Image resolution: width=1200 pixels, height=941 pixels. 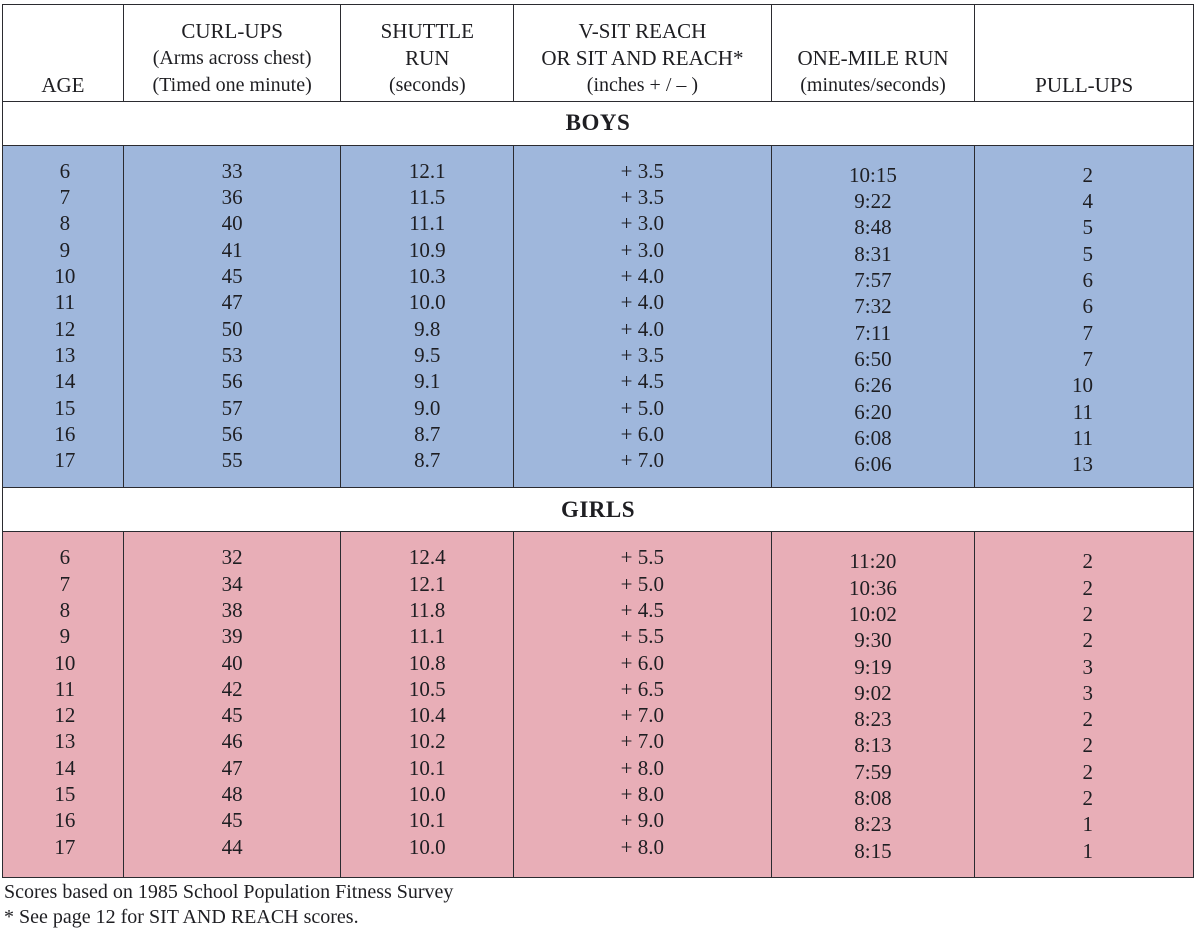 I want to click on age-header-label: AGE, so click(x=63, y=84).